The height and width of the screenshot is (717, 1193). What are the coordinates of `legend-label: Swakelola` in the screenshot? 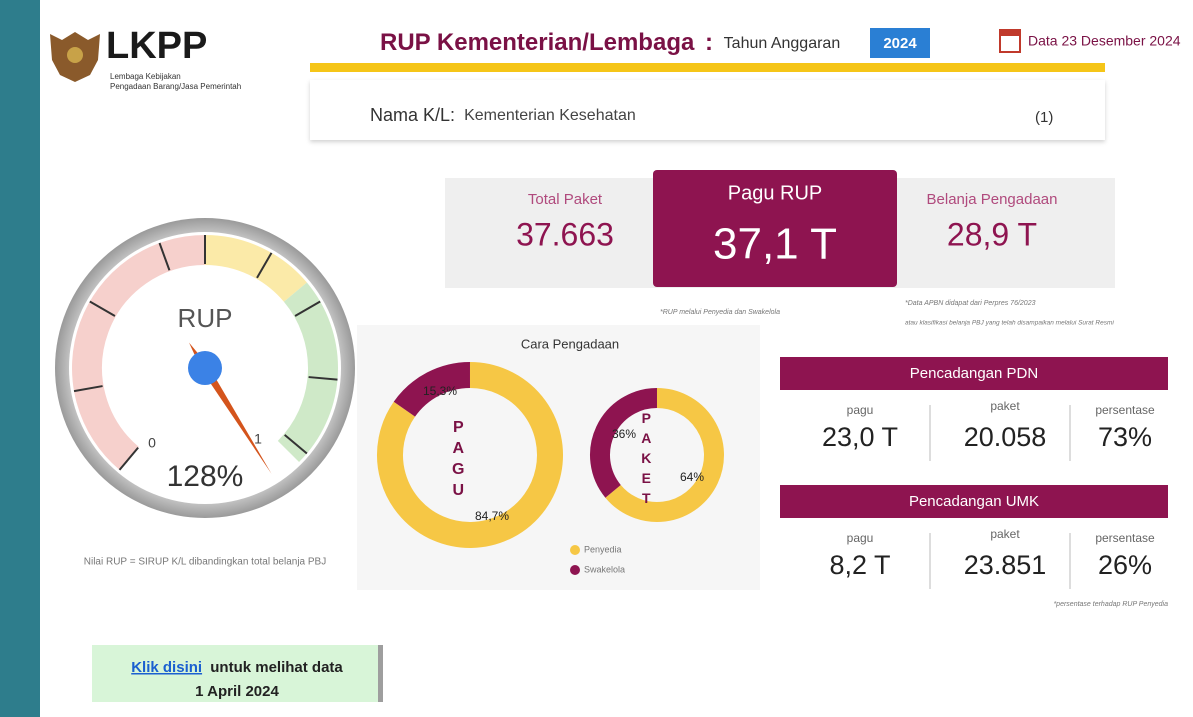 It's located at (604, 569).